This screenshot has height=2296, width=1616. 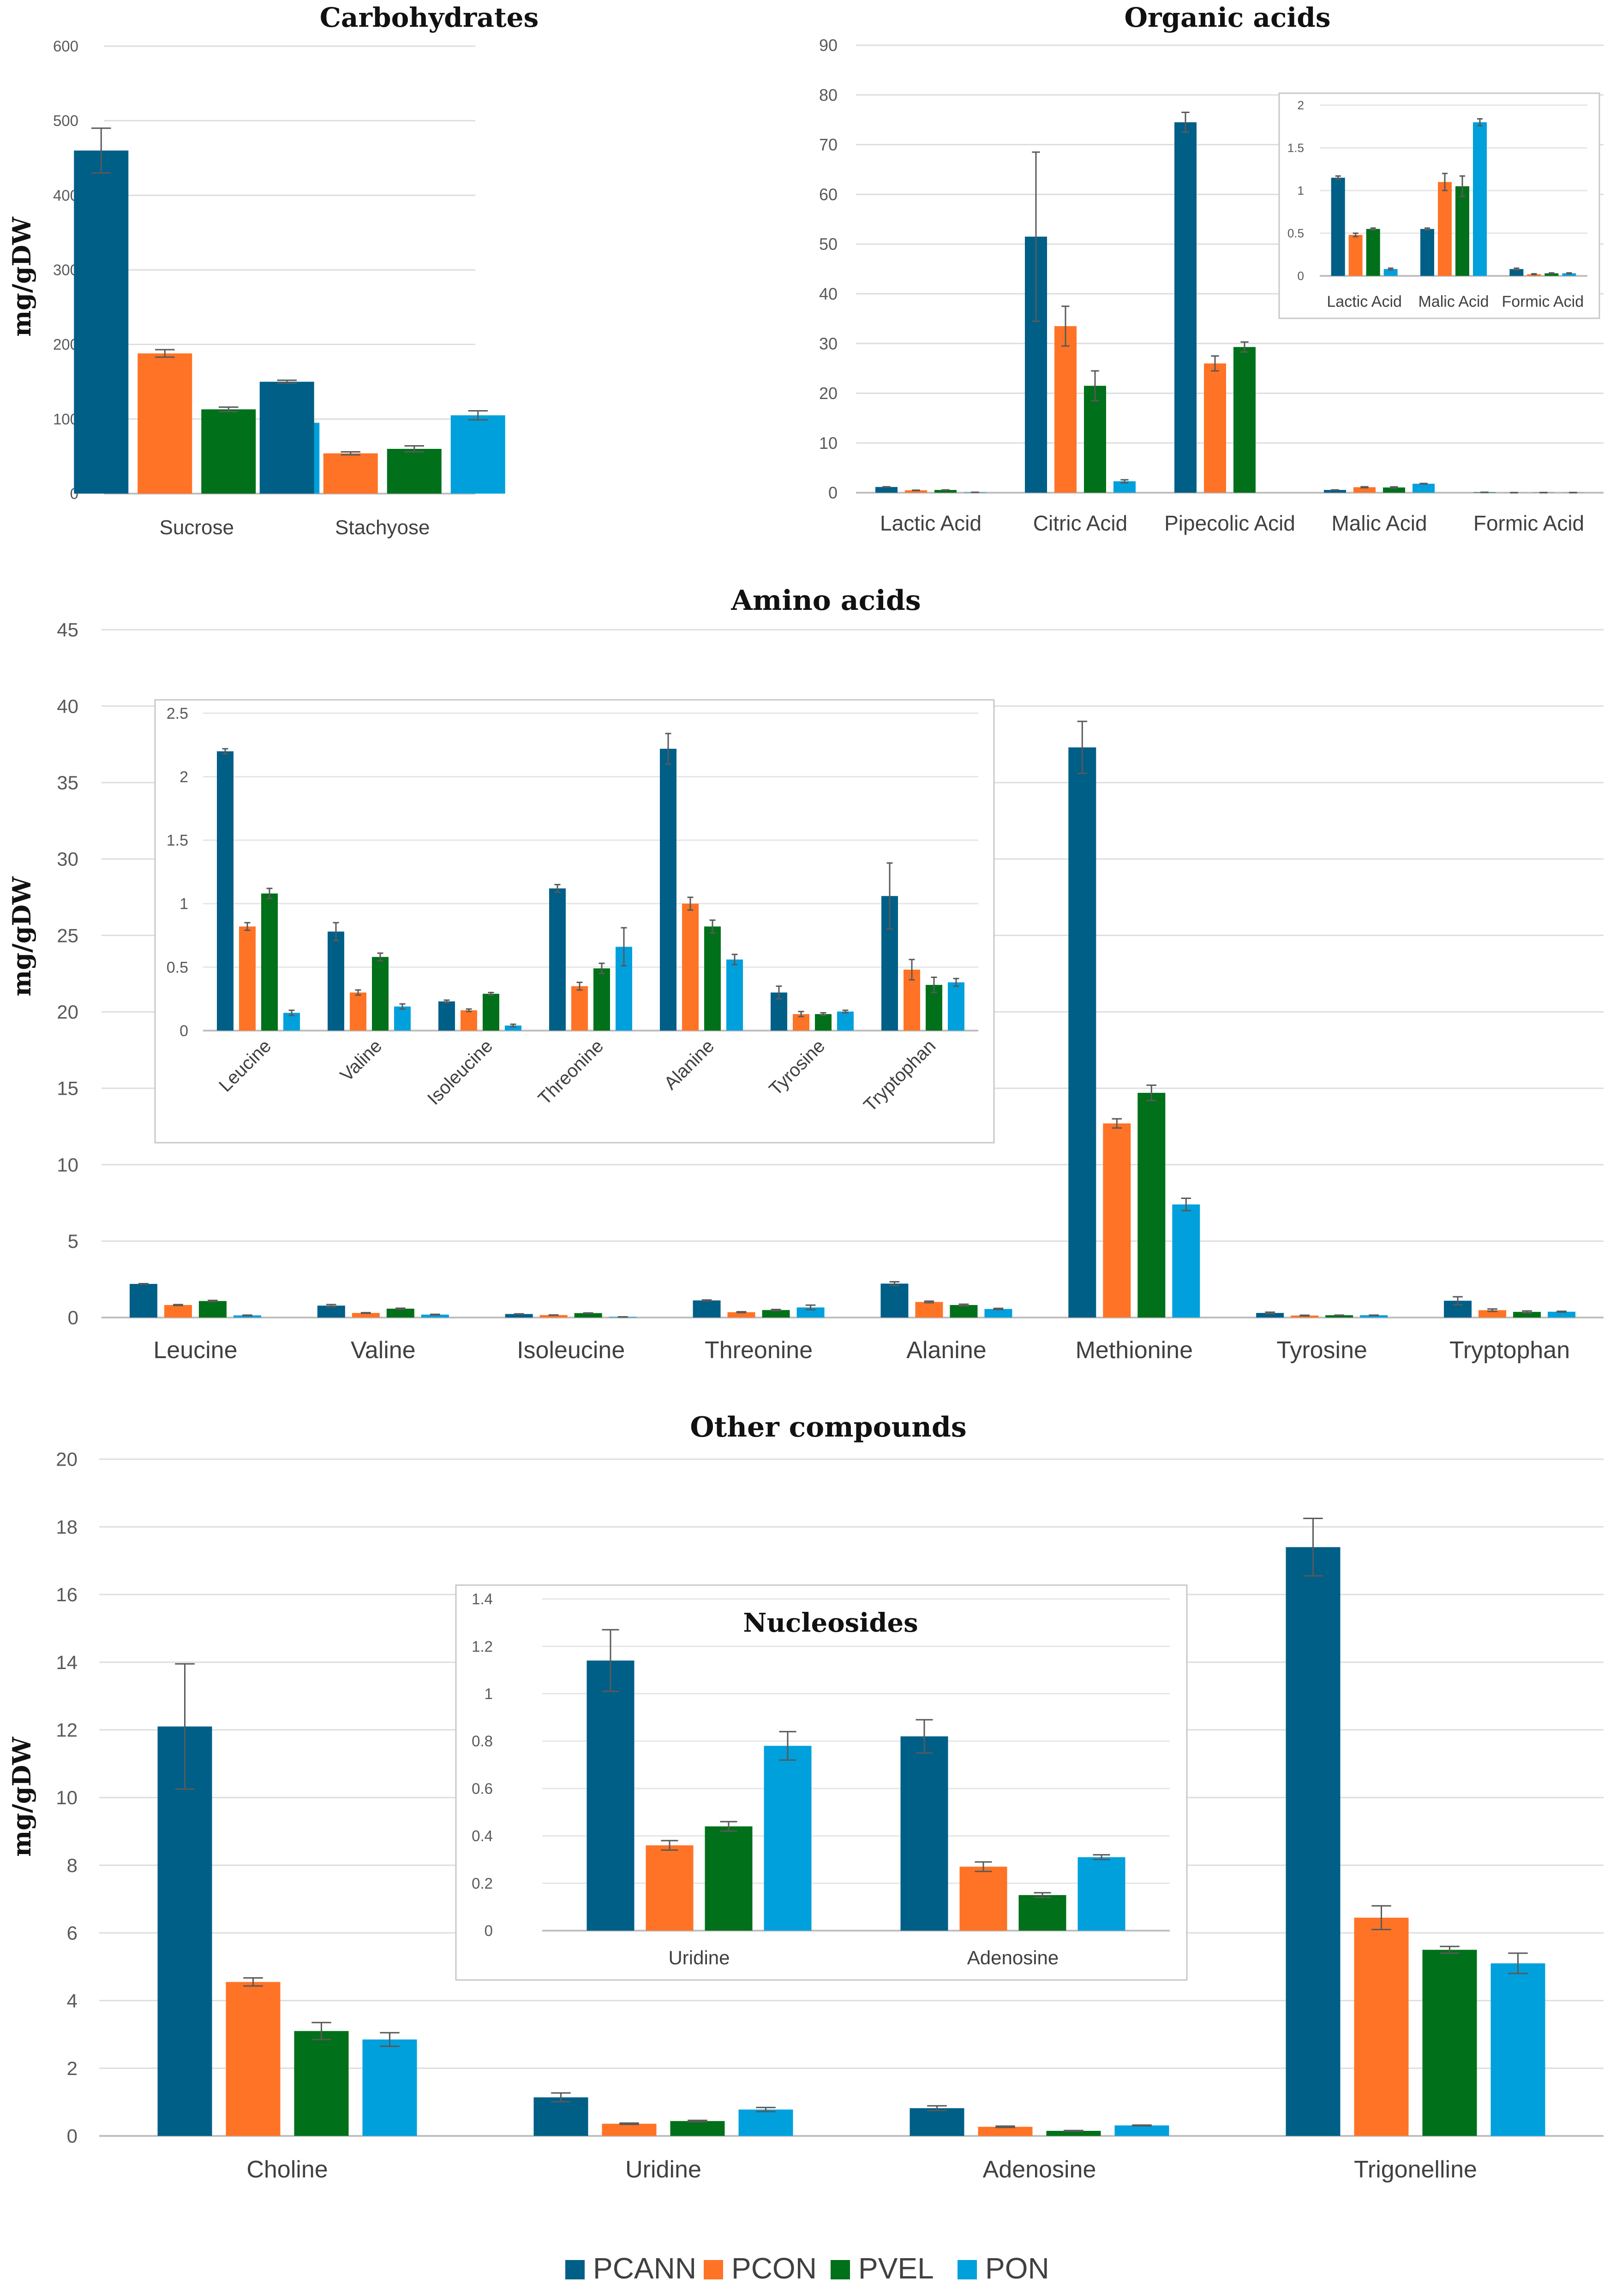 I want to click on organic-acids-title: Organic acids, so click(x=1227, y=17).